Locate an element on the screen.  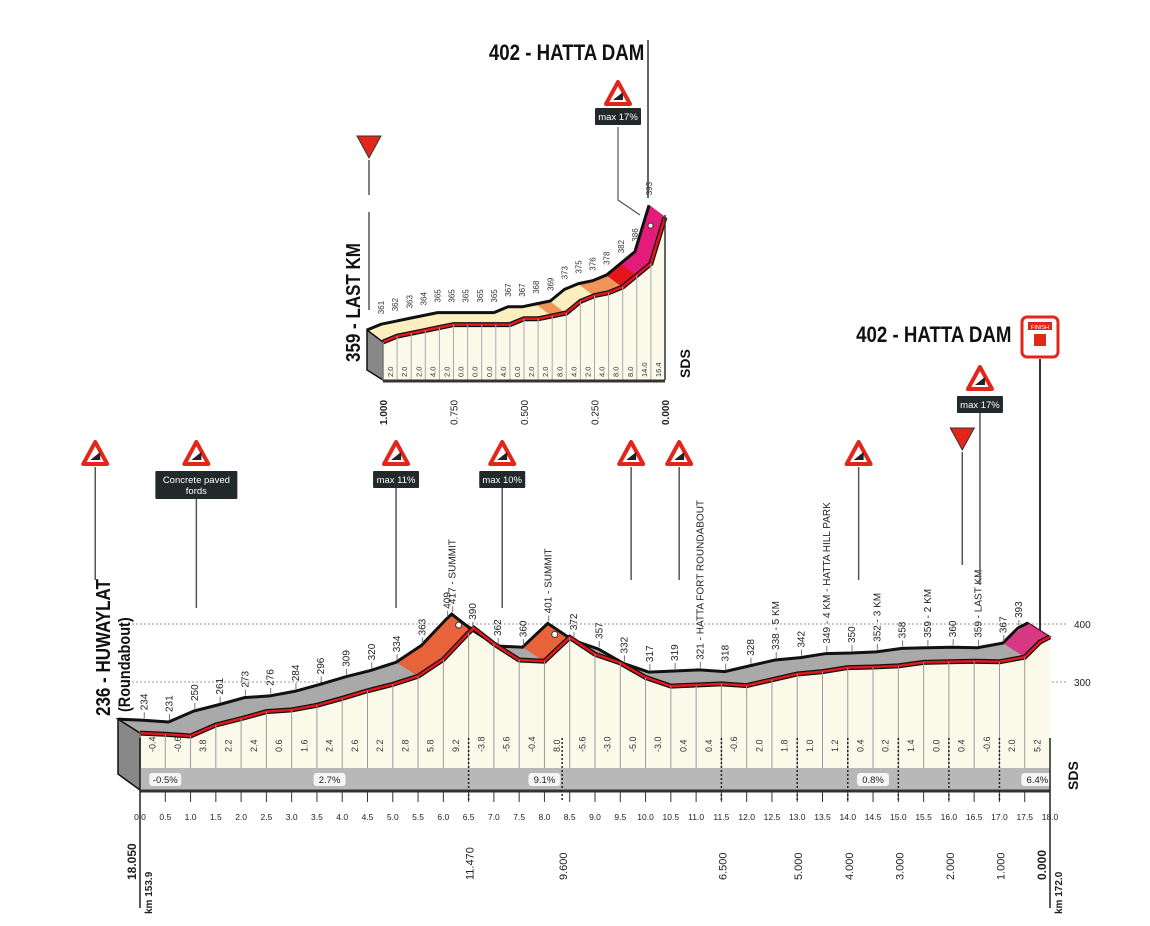
inset-elevation-label: 362 is located at coordinates (395, 304).